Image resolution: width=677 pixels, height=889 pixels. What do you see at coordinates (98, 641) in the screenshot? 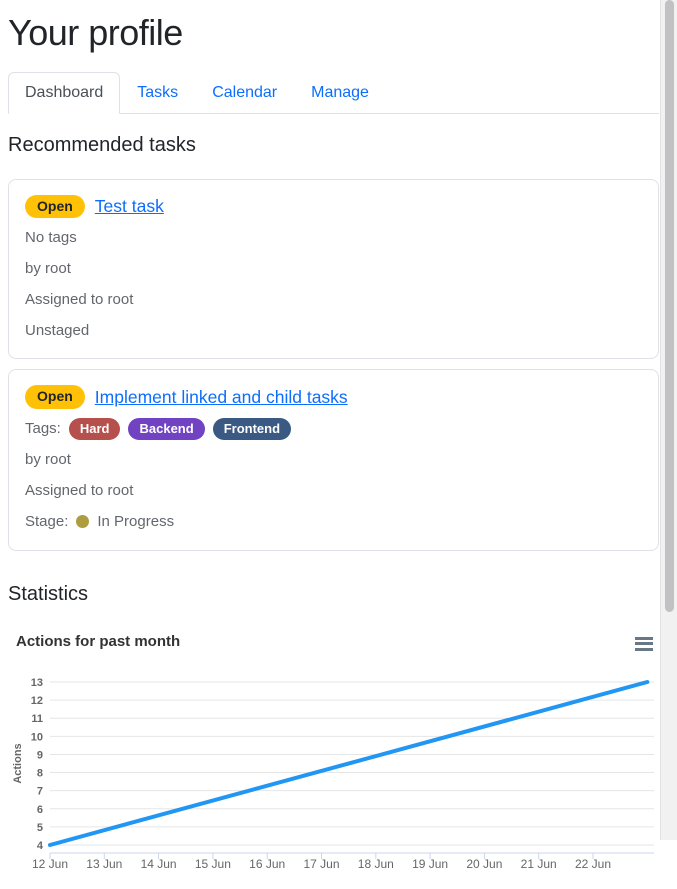
I see `chart-title: Actions for past month` at bounding box center [98, 641].